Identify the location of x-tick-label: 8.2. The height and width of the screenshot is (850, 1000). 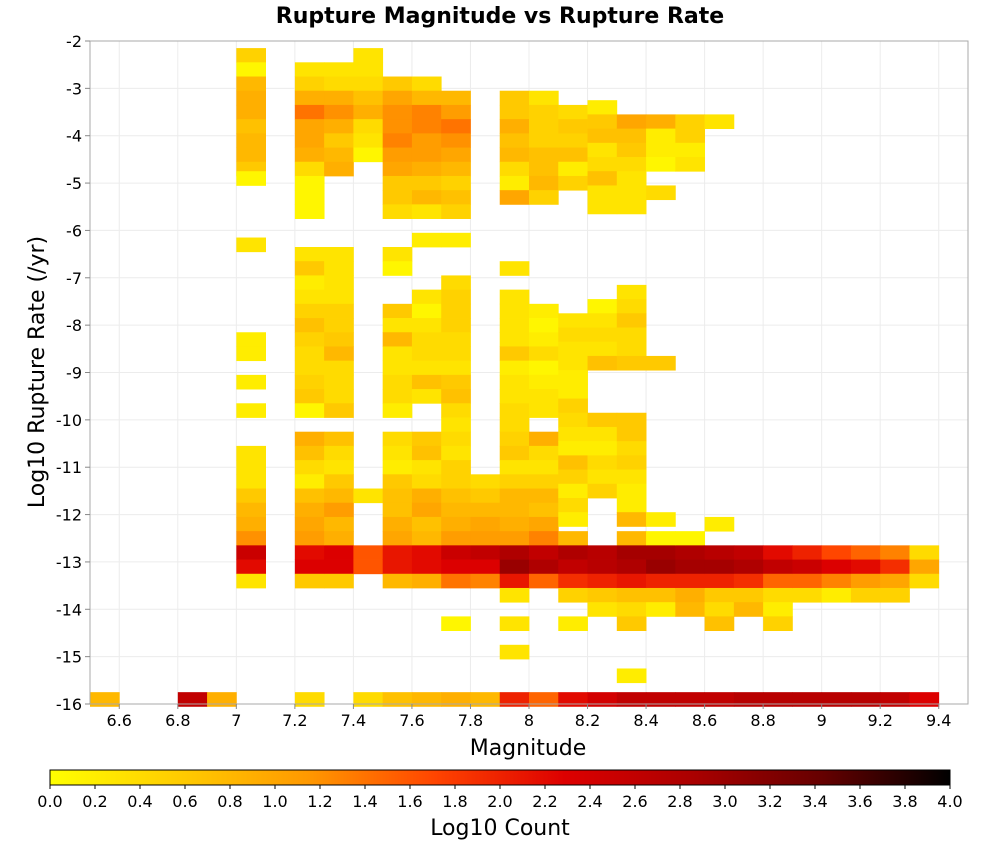
(587, 720).